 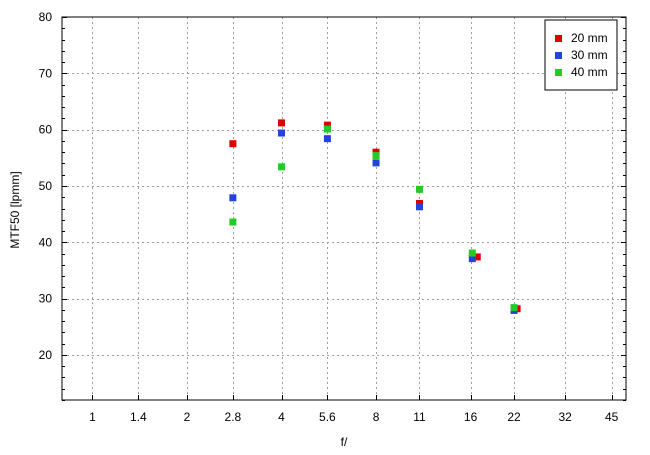 What do you see at coordinates (589, 72) in the screenshot?
I see `legend-label-40mm: 40 mm` at bounding box center [589, 72].